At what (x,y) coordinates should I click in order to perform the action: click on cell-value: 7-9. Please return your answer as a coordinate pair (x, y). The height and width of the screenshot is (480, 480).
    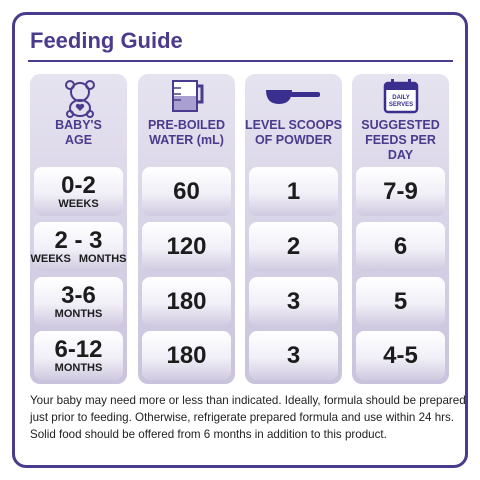
    Looking at the image, I should click on (400, 191).